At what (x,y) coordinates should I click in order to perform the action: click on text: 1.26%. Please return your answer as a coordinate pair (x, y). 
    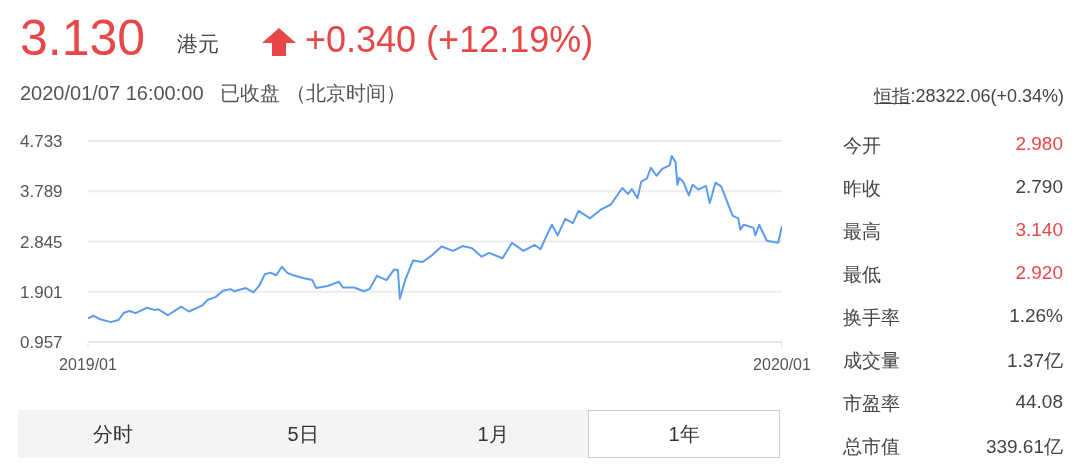
    Looking at the image, I should click on (1036, 316).